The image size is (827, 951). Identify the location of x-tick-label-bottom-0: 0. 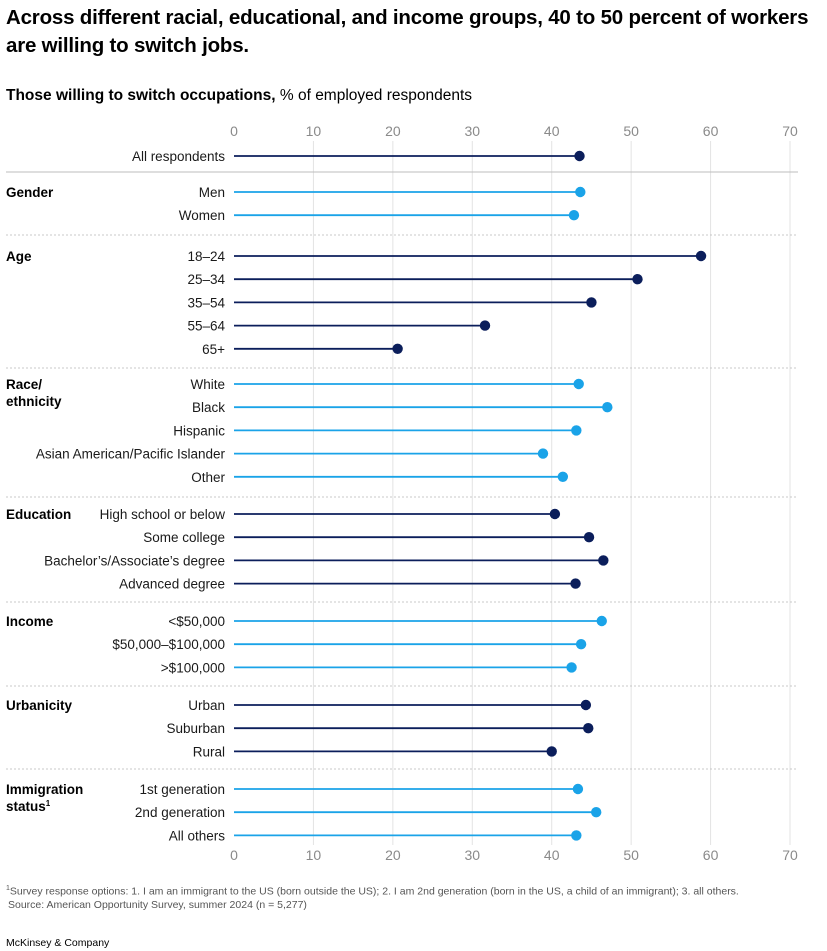
(234, 855).